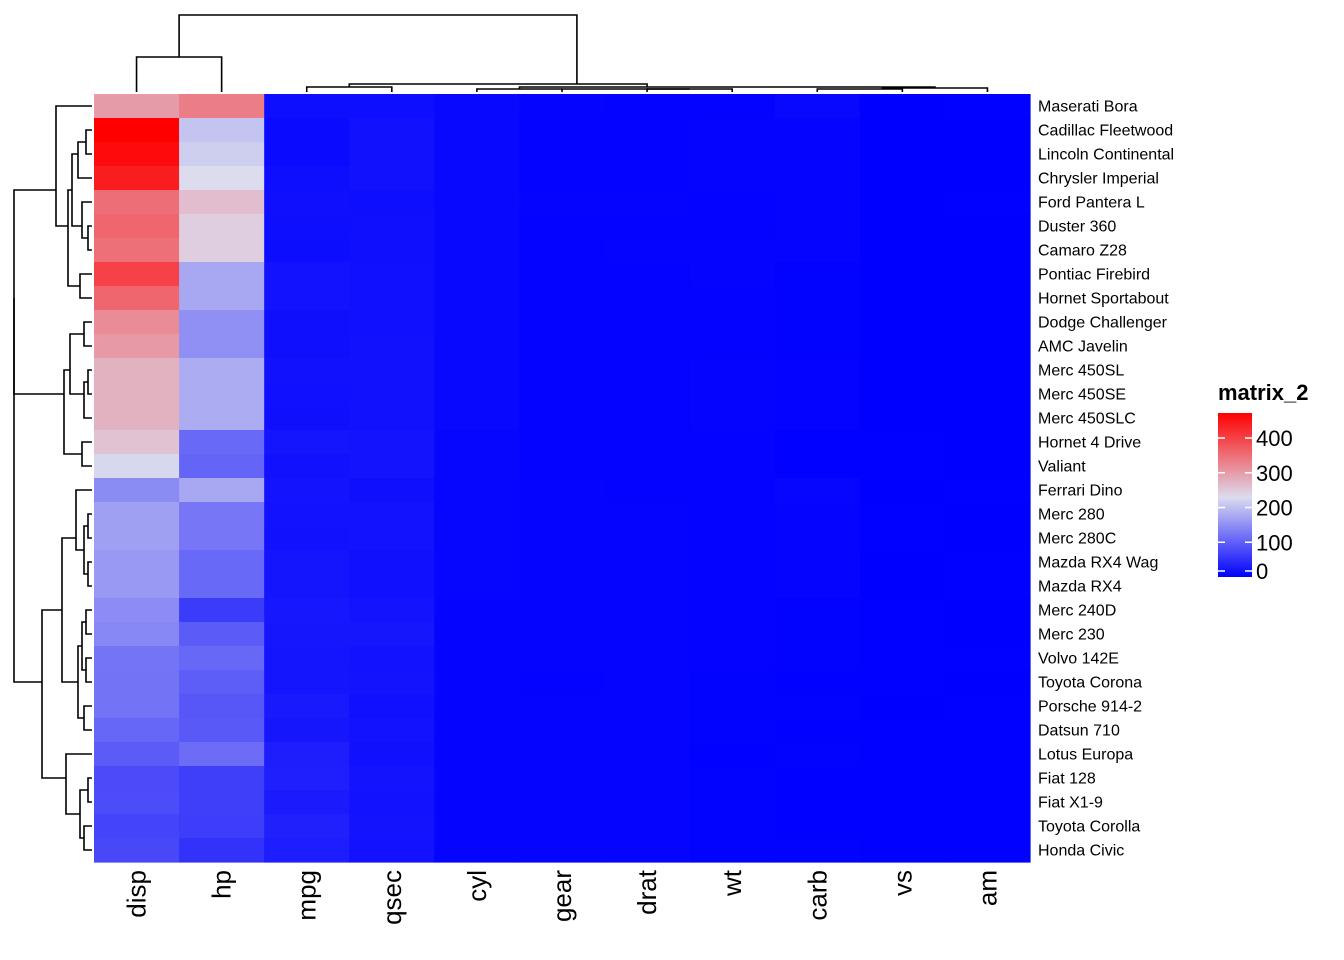  What do you see at coordinates (1255, 505) in the screenshot?
I see `legend-ticks: 400 300 200 100 0` at bounding box center [1255, 505].